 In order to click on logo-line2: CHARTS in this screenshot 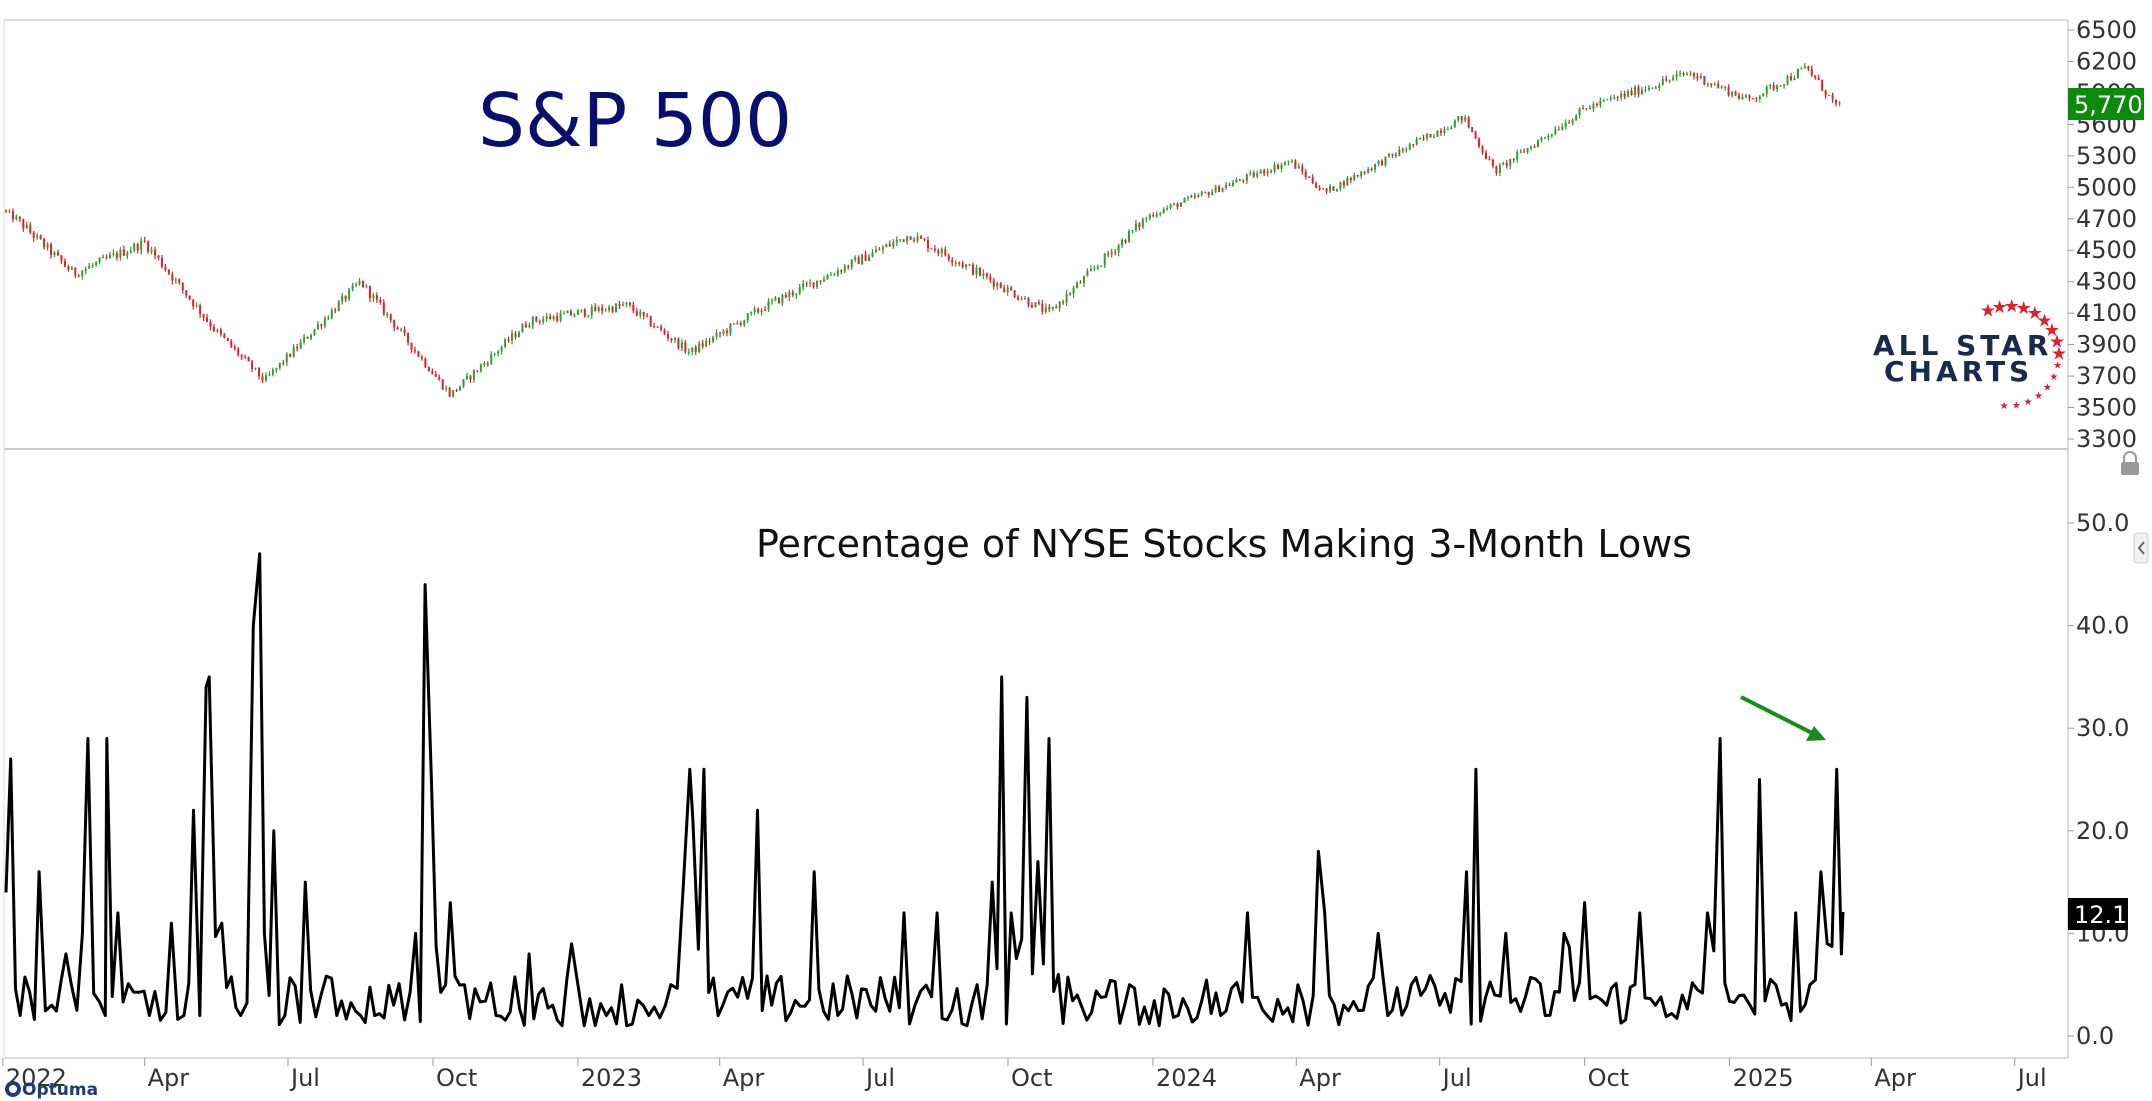, I will do `click(1958, 371)`.